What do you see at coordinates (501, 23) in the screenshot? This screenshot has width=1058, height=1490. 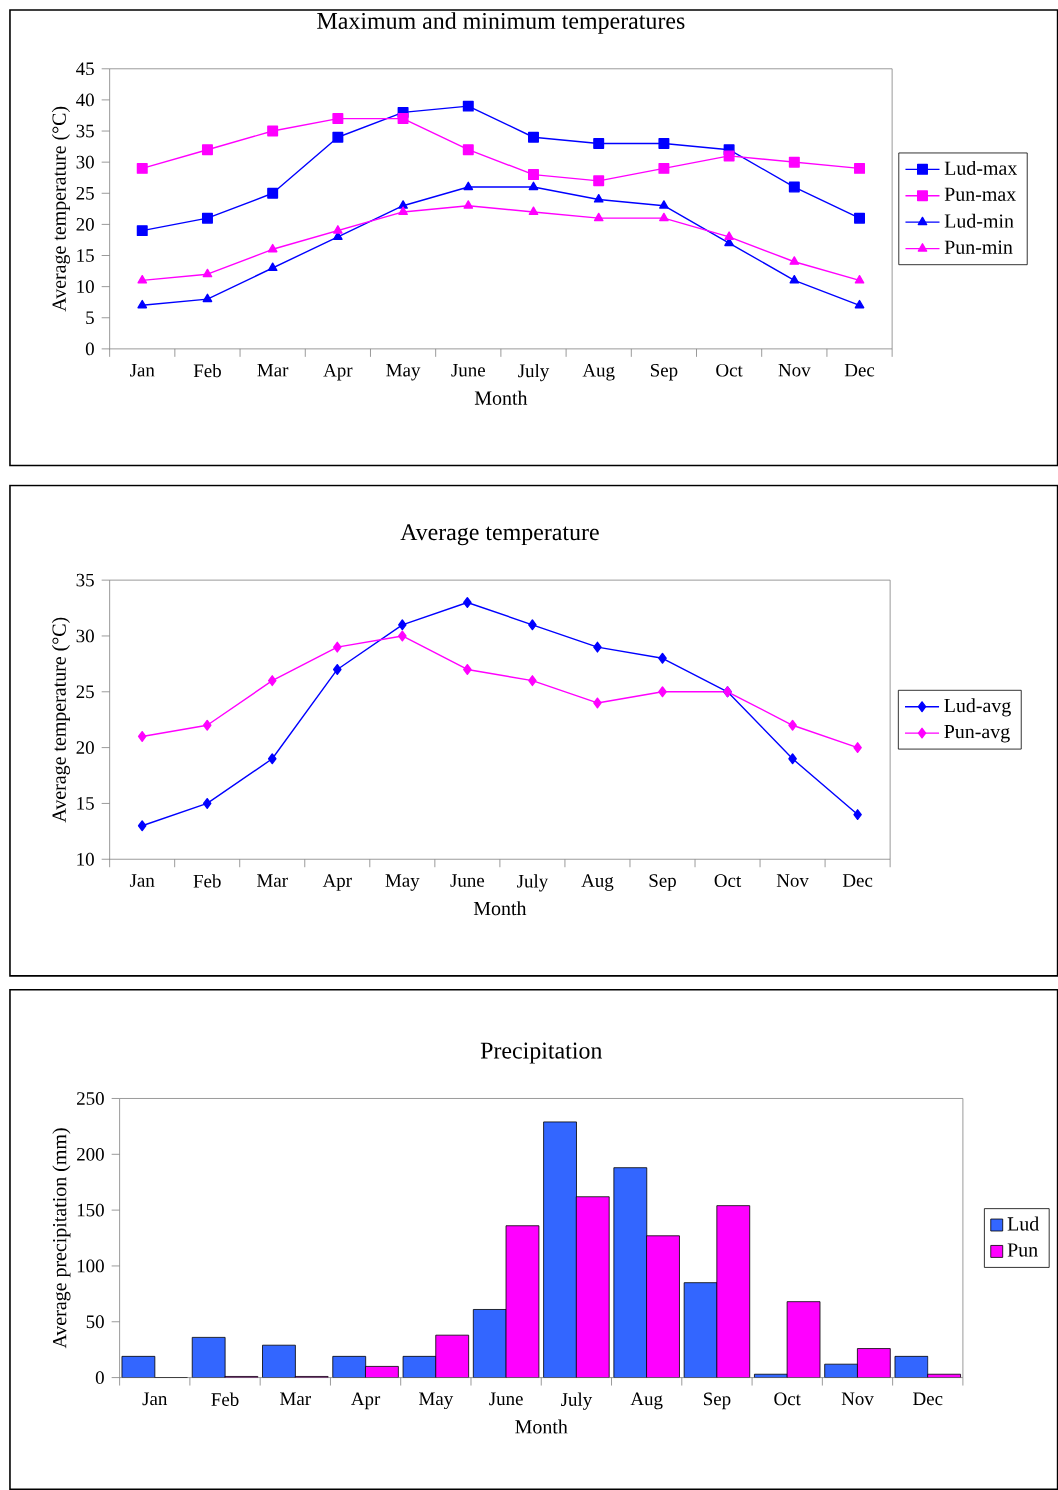 I see `chart-title: Maximum and minimum temperatures` at bounding box center [501, 23].